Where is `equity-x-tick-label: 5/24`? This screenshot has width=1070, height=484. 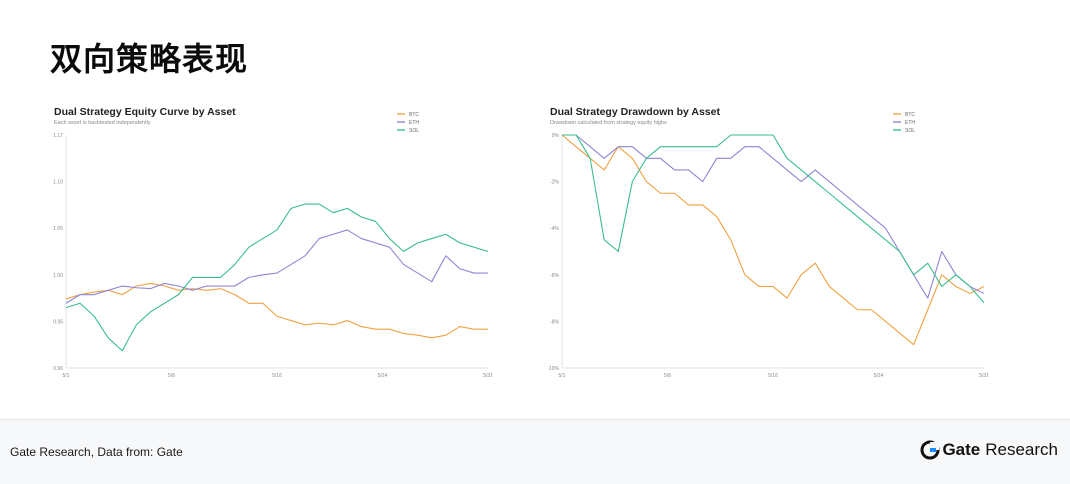
equity-x-tick-label: 5/24 is located at coordinates (383, 376).